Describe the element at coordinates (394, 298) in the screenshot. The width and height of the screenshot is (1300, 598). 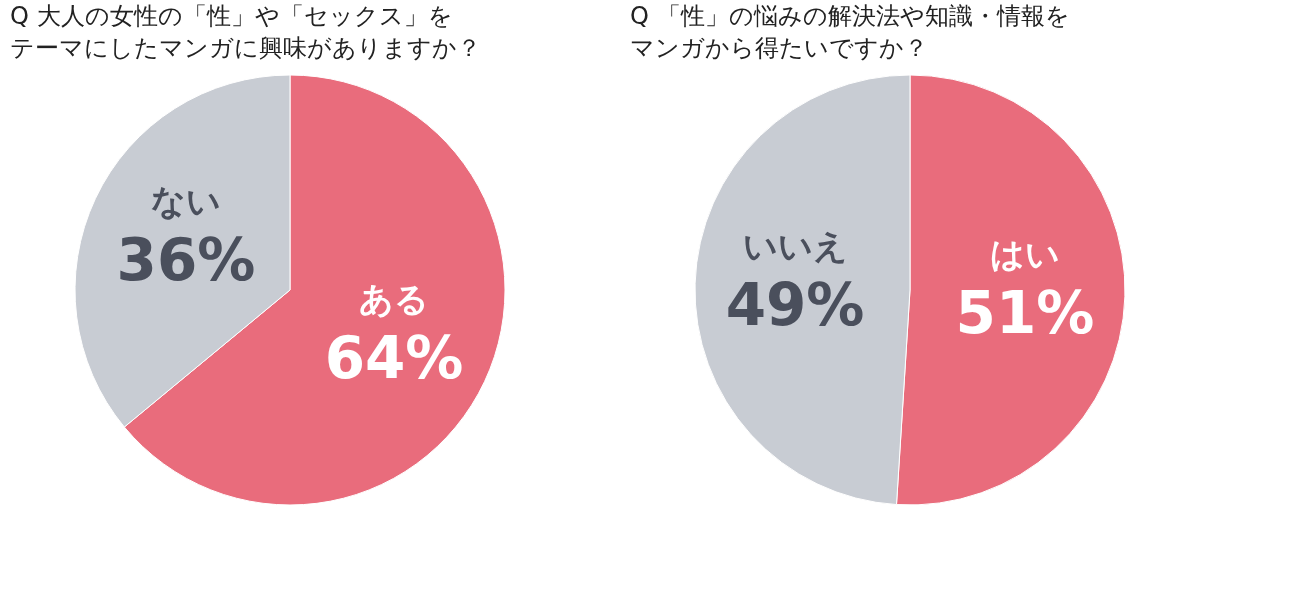
I see `slice-label: ある` at that location.